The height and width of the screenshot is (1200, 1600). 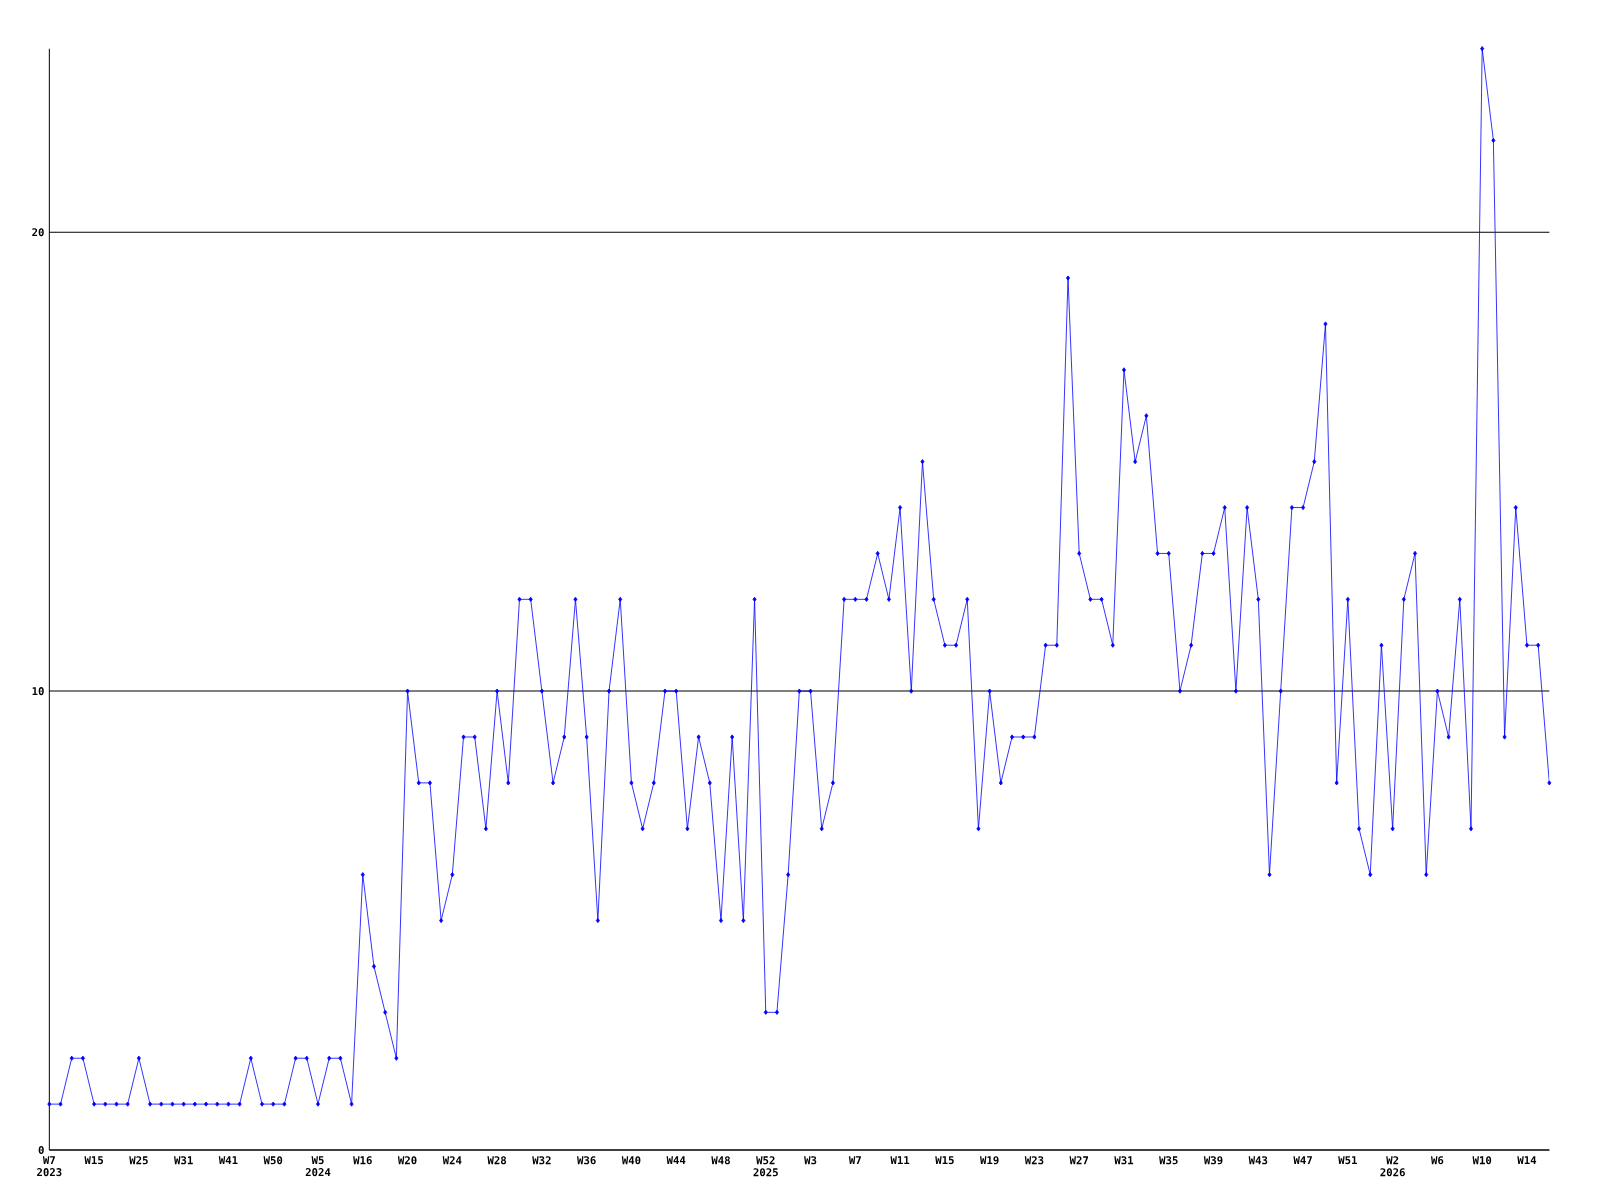 I want to click on x-tick-label: W43, so click(x=1258, y=1160).